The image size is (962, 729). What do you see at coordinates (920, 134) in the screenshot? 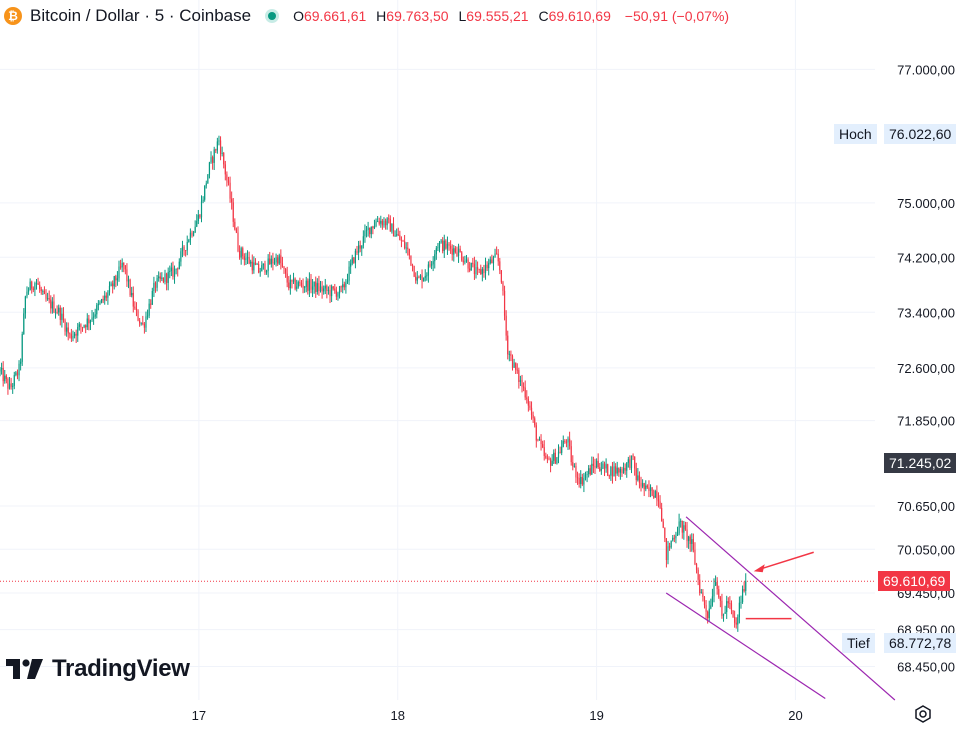
I see `high-value-label: 76.022,60` at bounding box center [920, 134].